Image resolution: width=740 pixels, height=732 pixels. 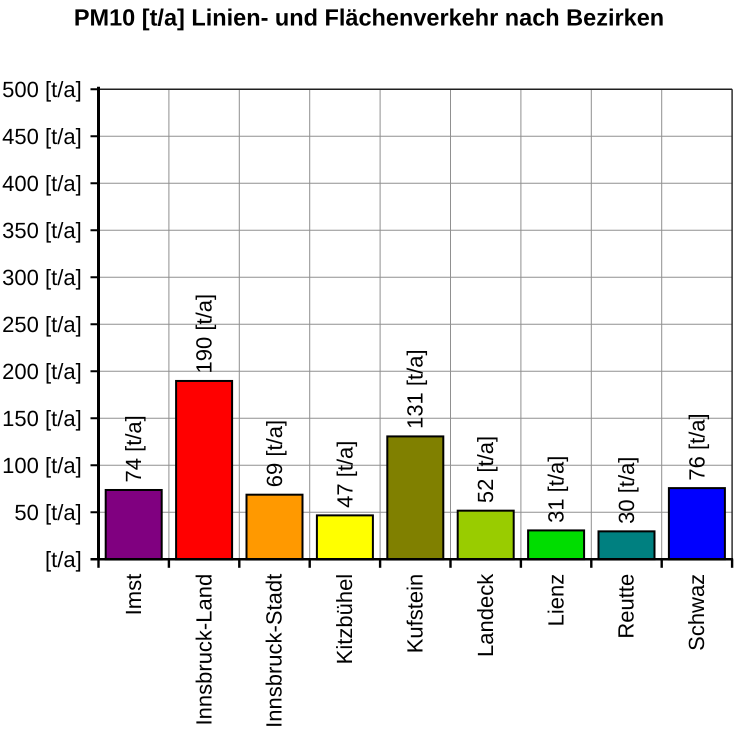 What do you see at coordinates (42, 465) in the screenshot?
I see `svg-text: 100 [t/a]` at bounding box center [42, 465].